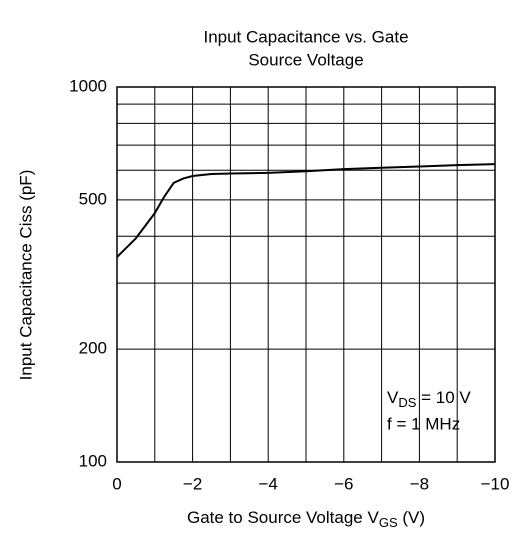 This screenshot has height=554, width=531. What do you see at coordinates (305, 36) in the screenshot?
I see `chart-title: Input Capacitance vs. Gate` at bounding box center [305, 36].